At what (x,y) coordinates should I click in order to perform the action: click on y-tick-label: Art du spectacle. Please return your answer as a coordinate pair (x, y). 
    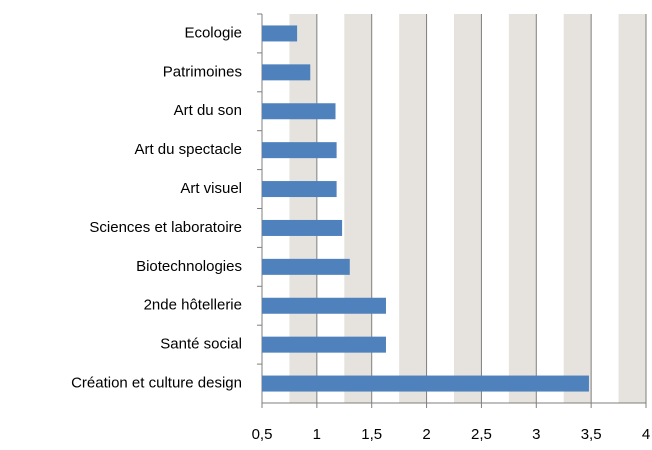
    Looking at the image, I should click on (188, 149).